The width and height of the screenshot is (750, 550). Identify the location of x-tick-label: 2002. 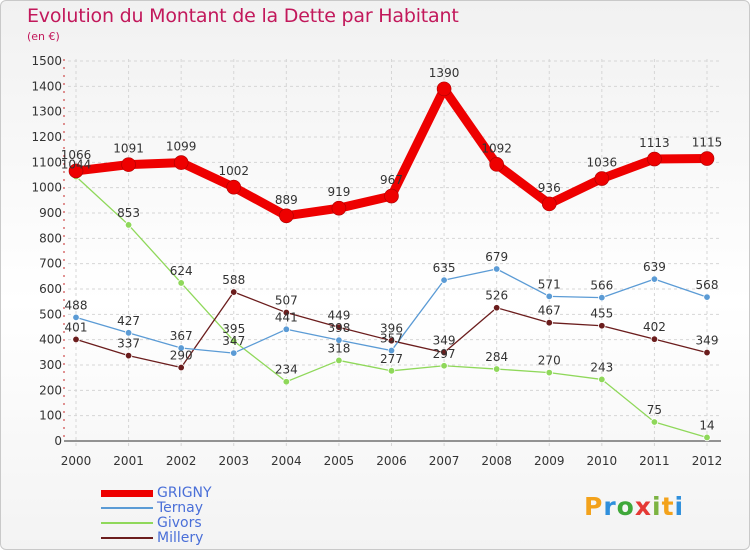
(181, 461).